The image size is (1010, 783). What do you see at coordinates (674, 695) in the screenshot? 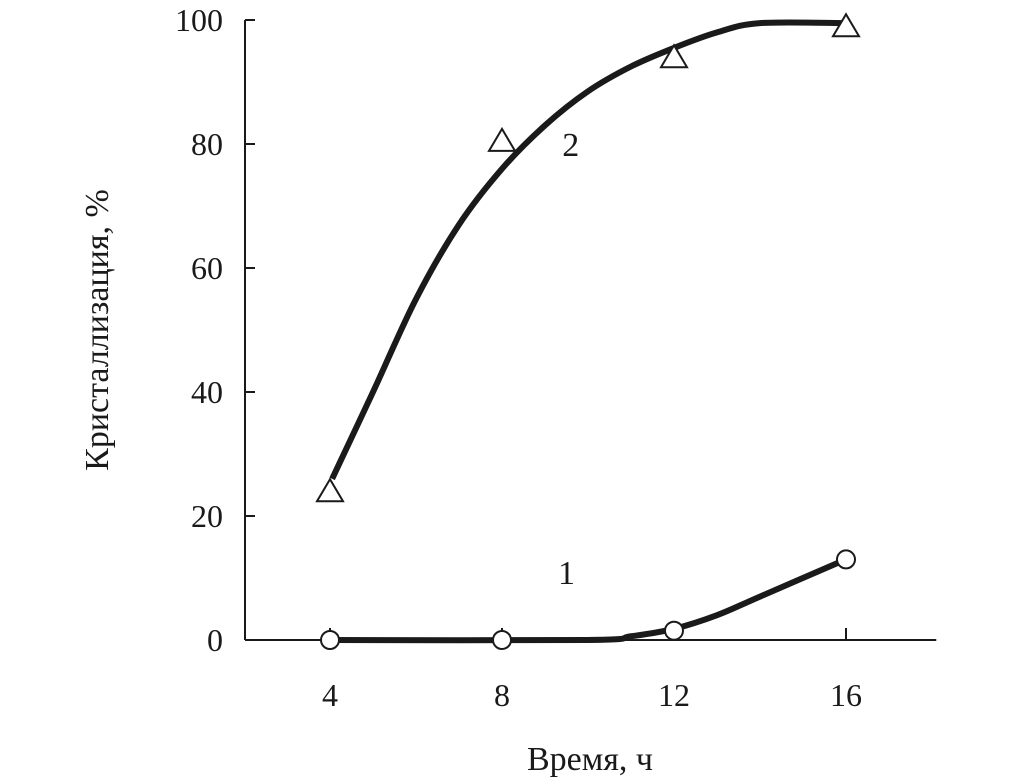
I see `x-tick-label: 12` at bounding box center [674, 695].